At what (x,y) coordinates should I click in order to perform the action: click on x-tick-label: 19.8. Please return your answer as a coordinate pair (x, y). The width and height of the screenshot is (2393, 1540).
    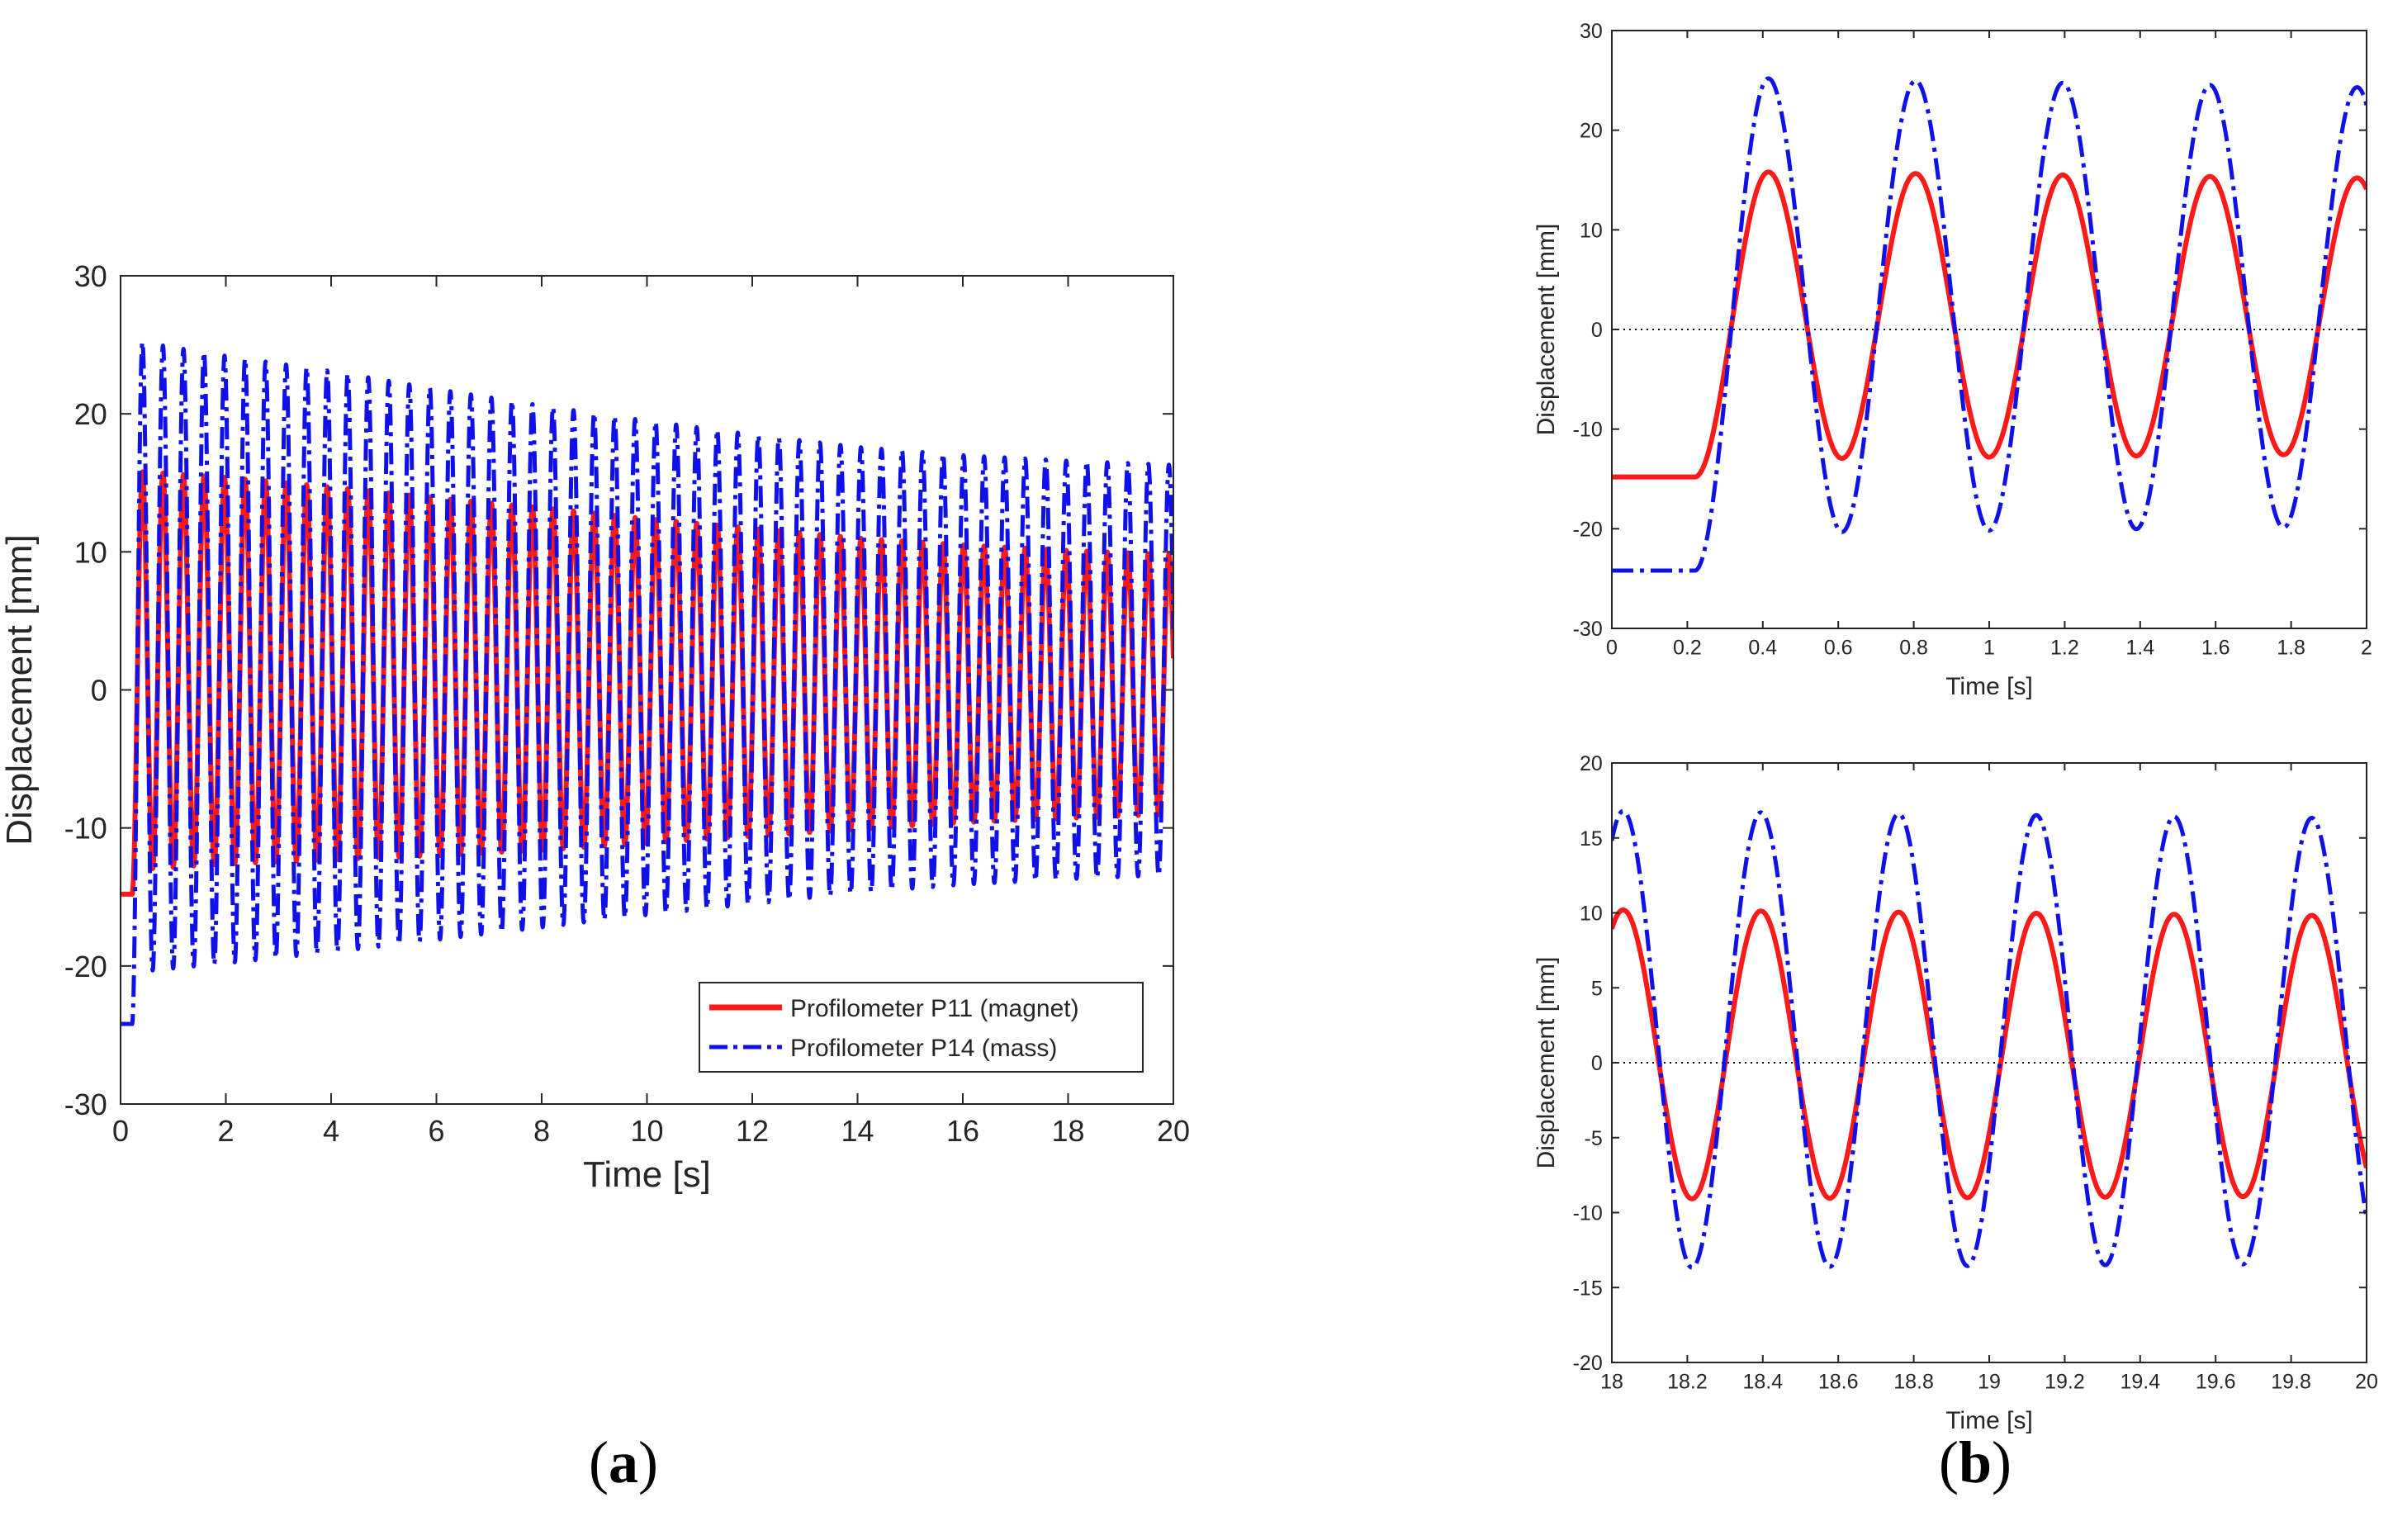
    Looking at the image, I should click on (2291, 1382).